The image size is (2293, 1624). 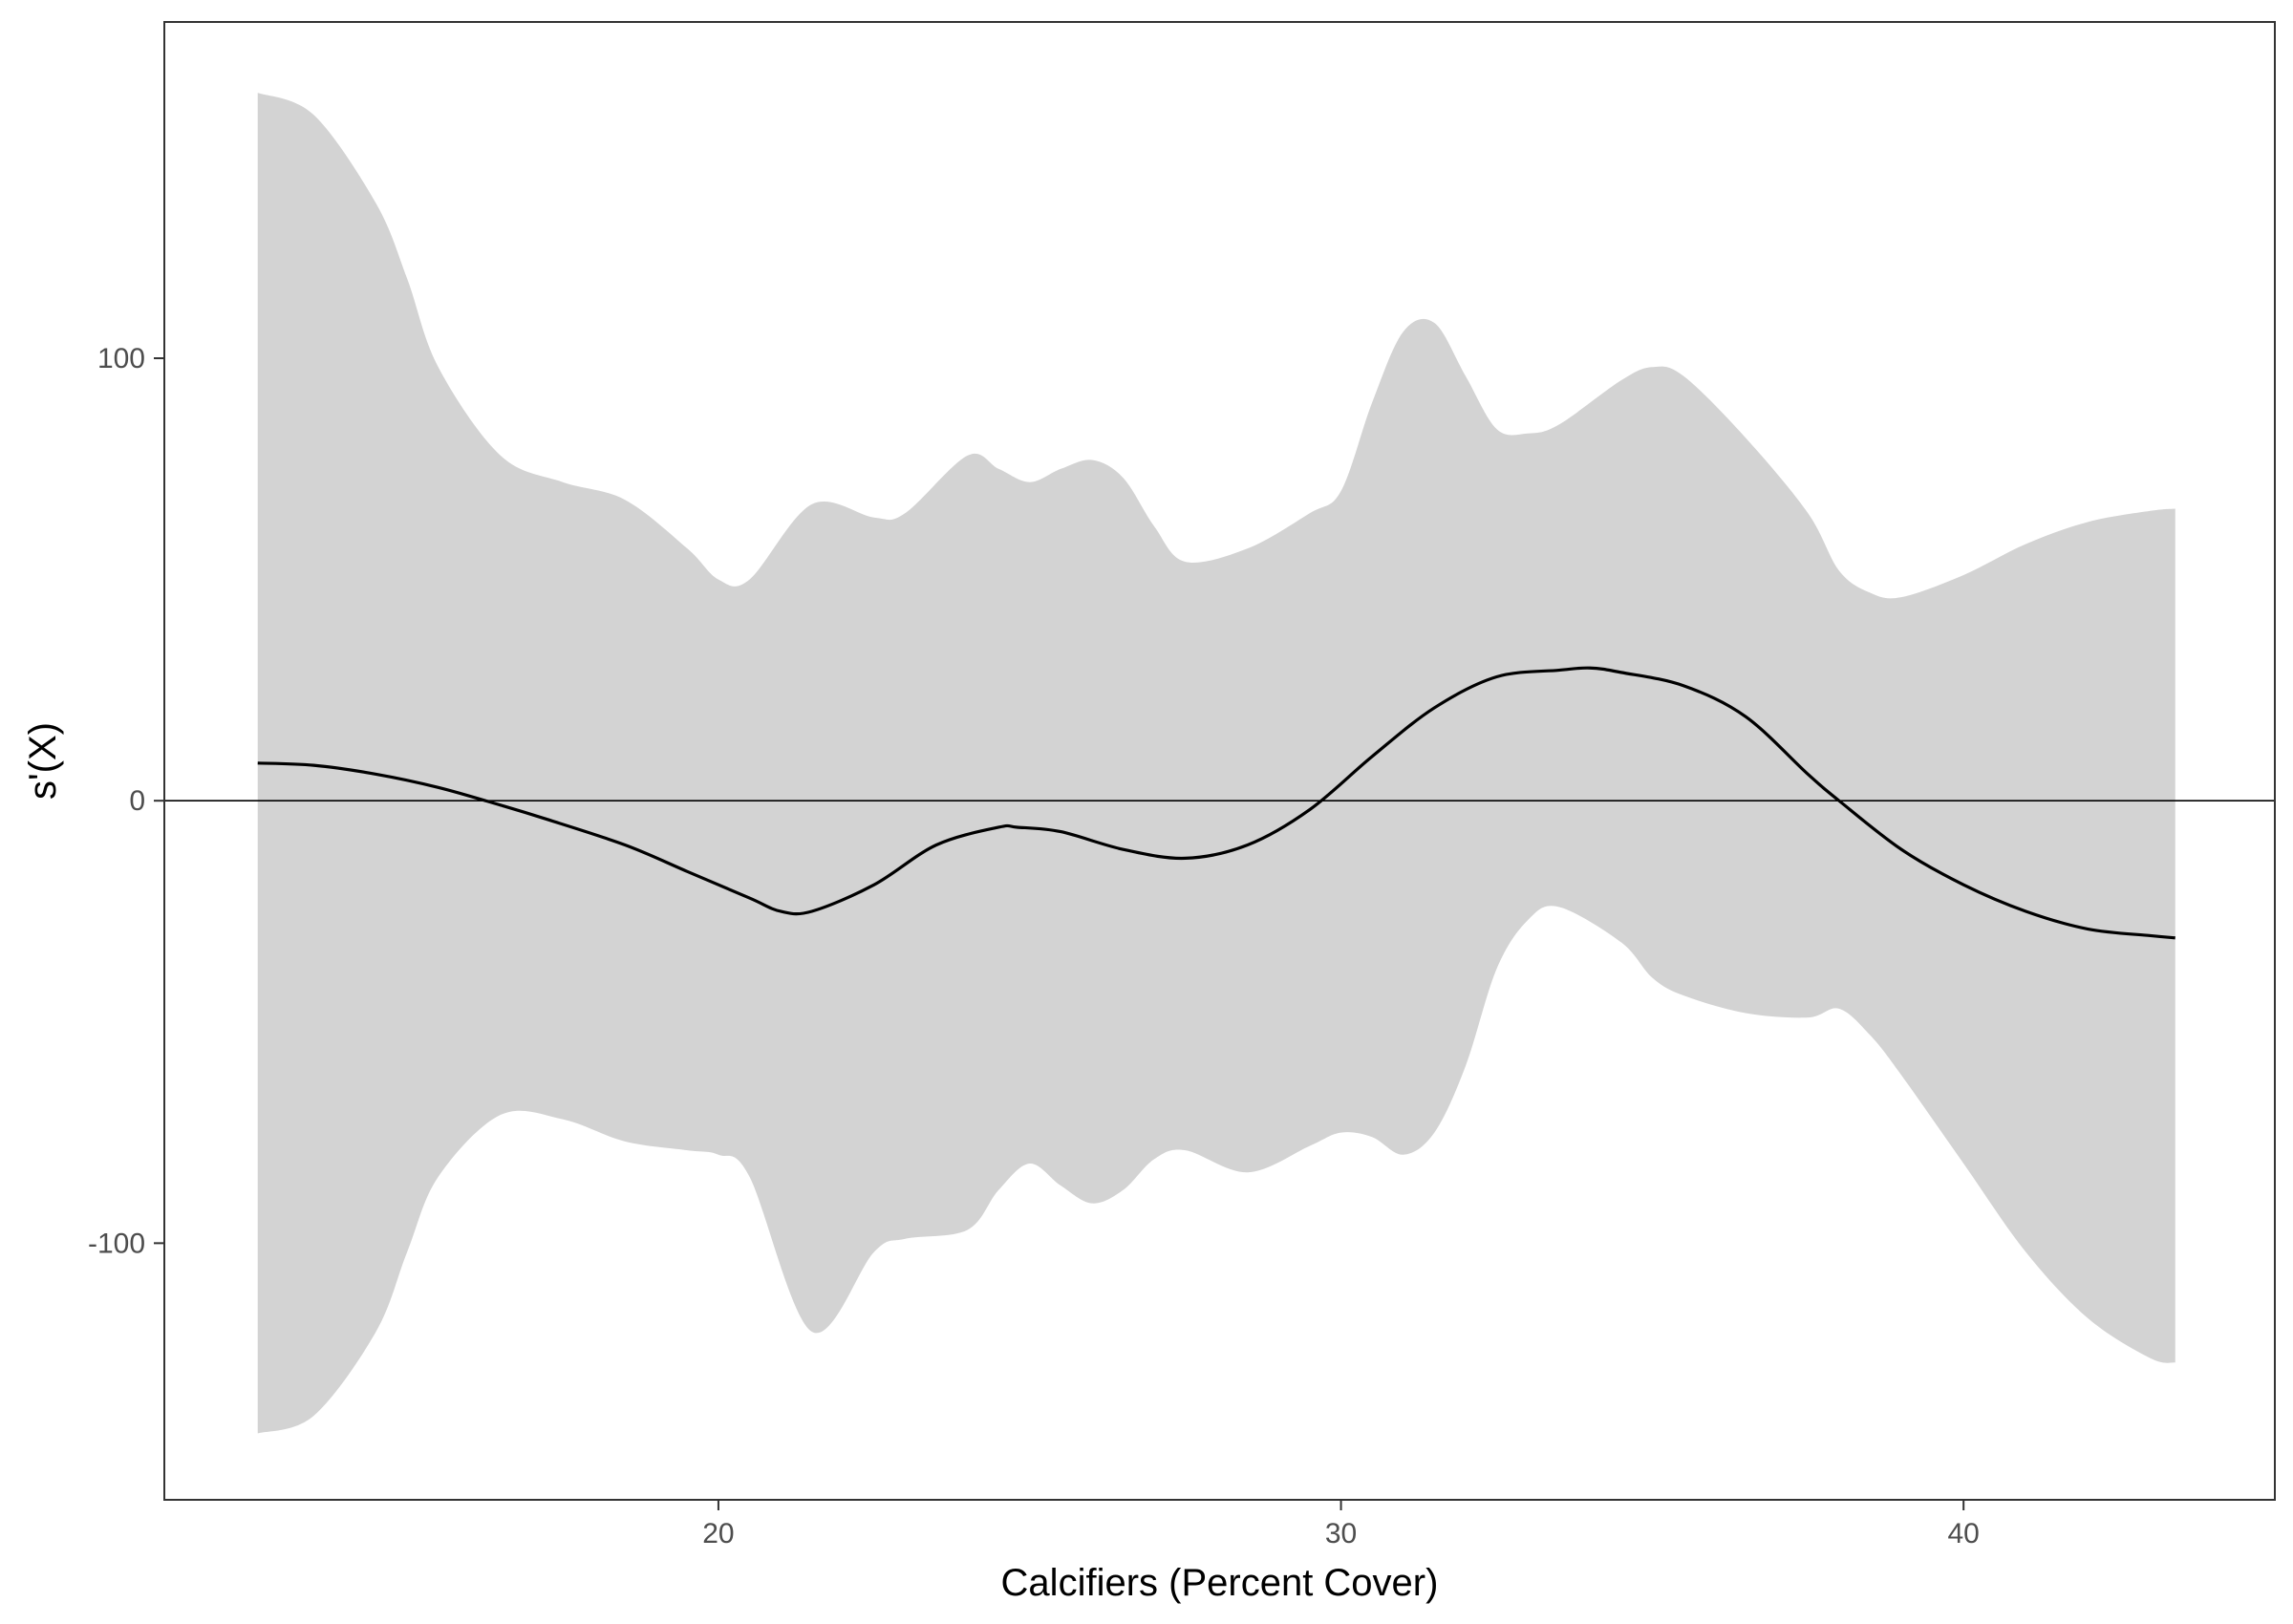 I want to click on y-tick-label: 0, so click(x=137, y=801).